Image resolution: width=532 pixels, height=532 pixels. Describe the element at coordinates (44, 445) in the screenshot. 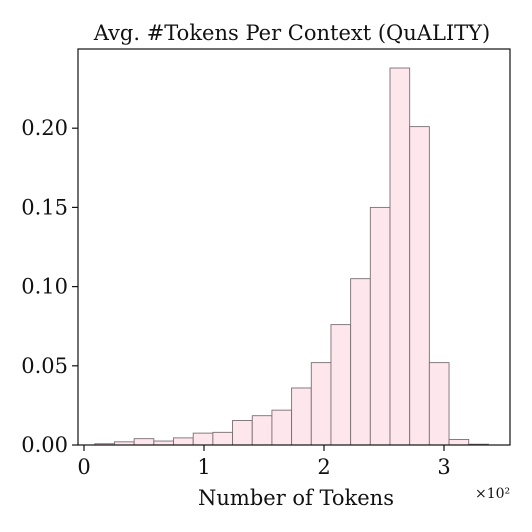

I see `y-tick-label: 0.00` at that location.